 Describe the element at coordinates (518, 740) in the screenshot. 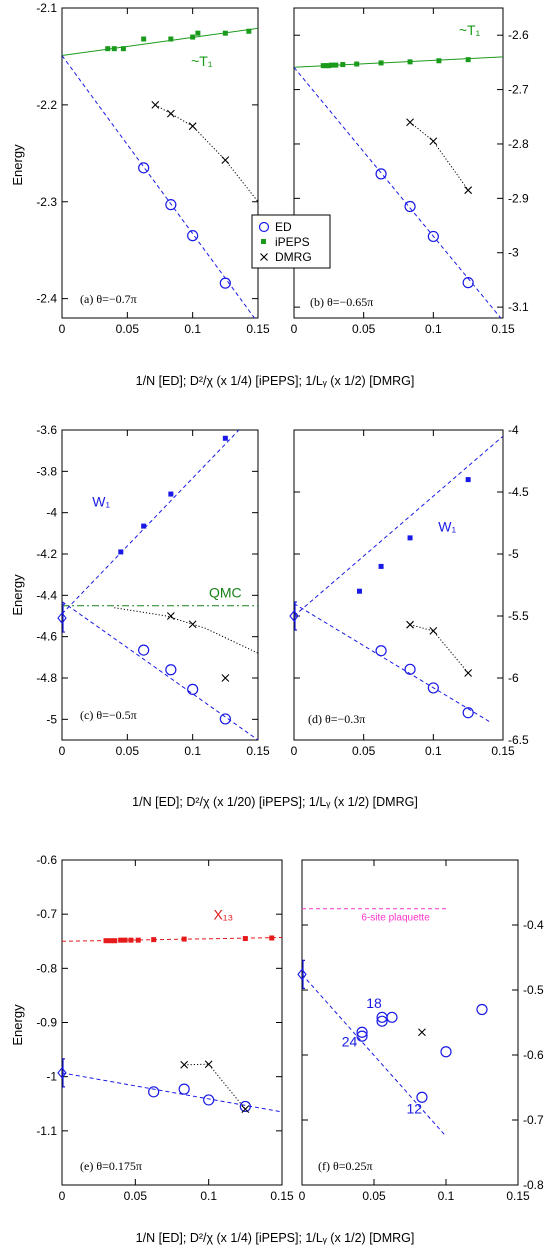

I see `y-tick-label: -6.5` at that location.